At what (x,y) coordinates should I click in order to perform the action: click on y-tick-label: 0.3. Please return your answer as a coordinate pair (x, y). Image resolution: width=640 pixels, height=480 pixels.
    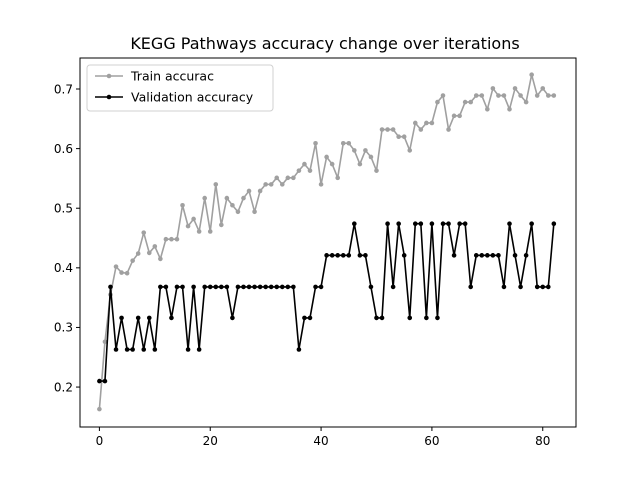
    Looking at the image, I should click on (63, 328).